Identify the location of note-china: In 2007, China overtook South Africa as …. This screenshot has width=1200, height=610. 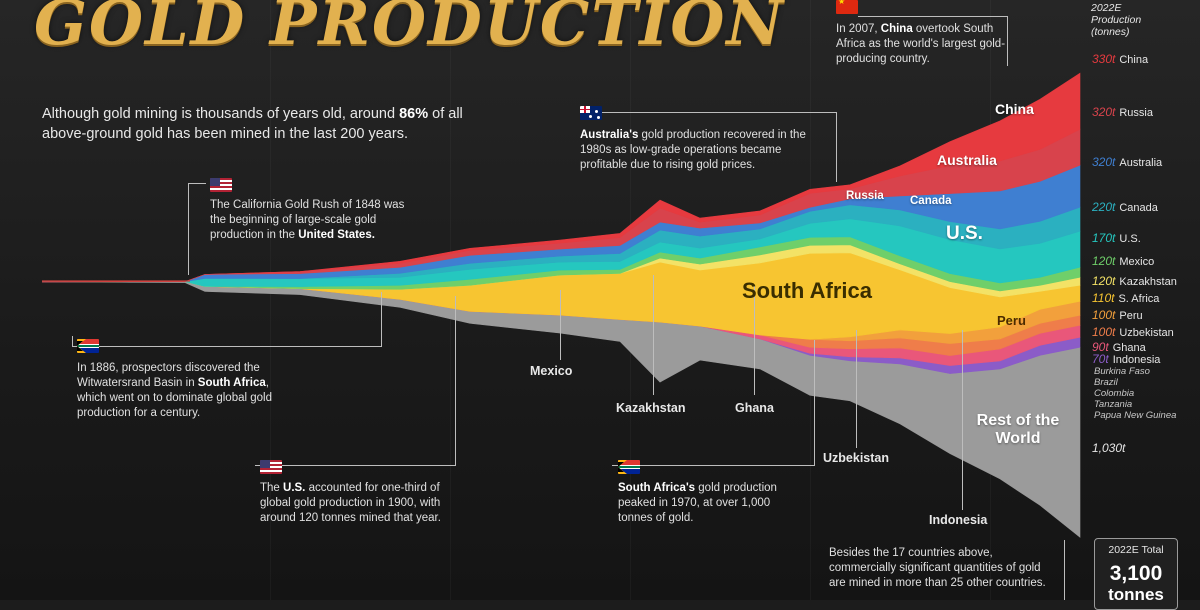
(921, 44).